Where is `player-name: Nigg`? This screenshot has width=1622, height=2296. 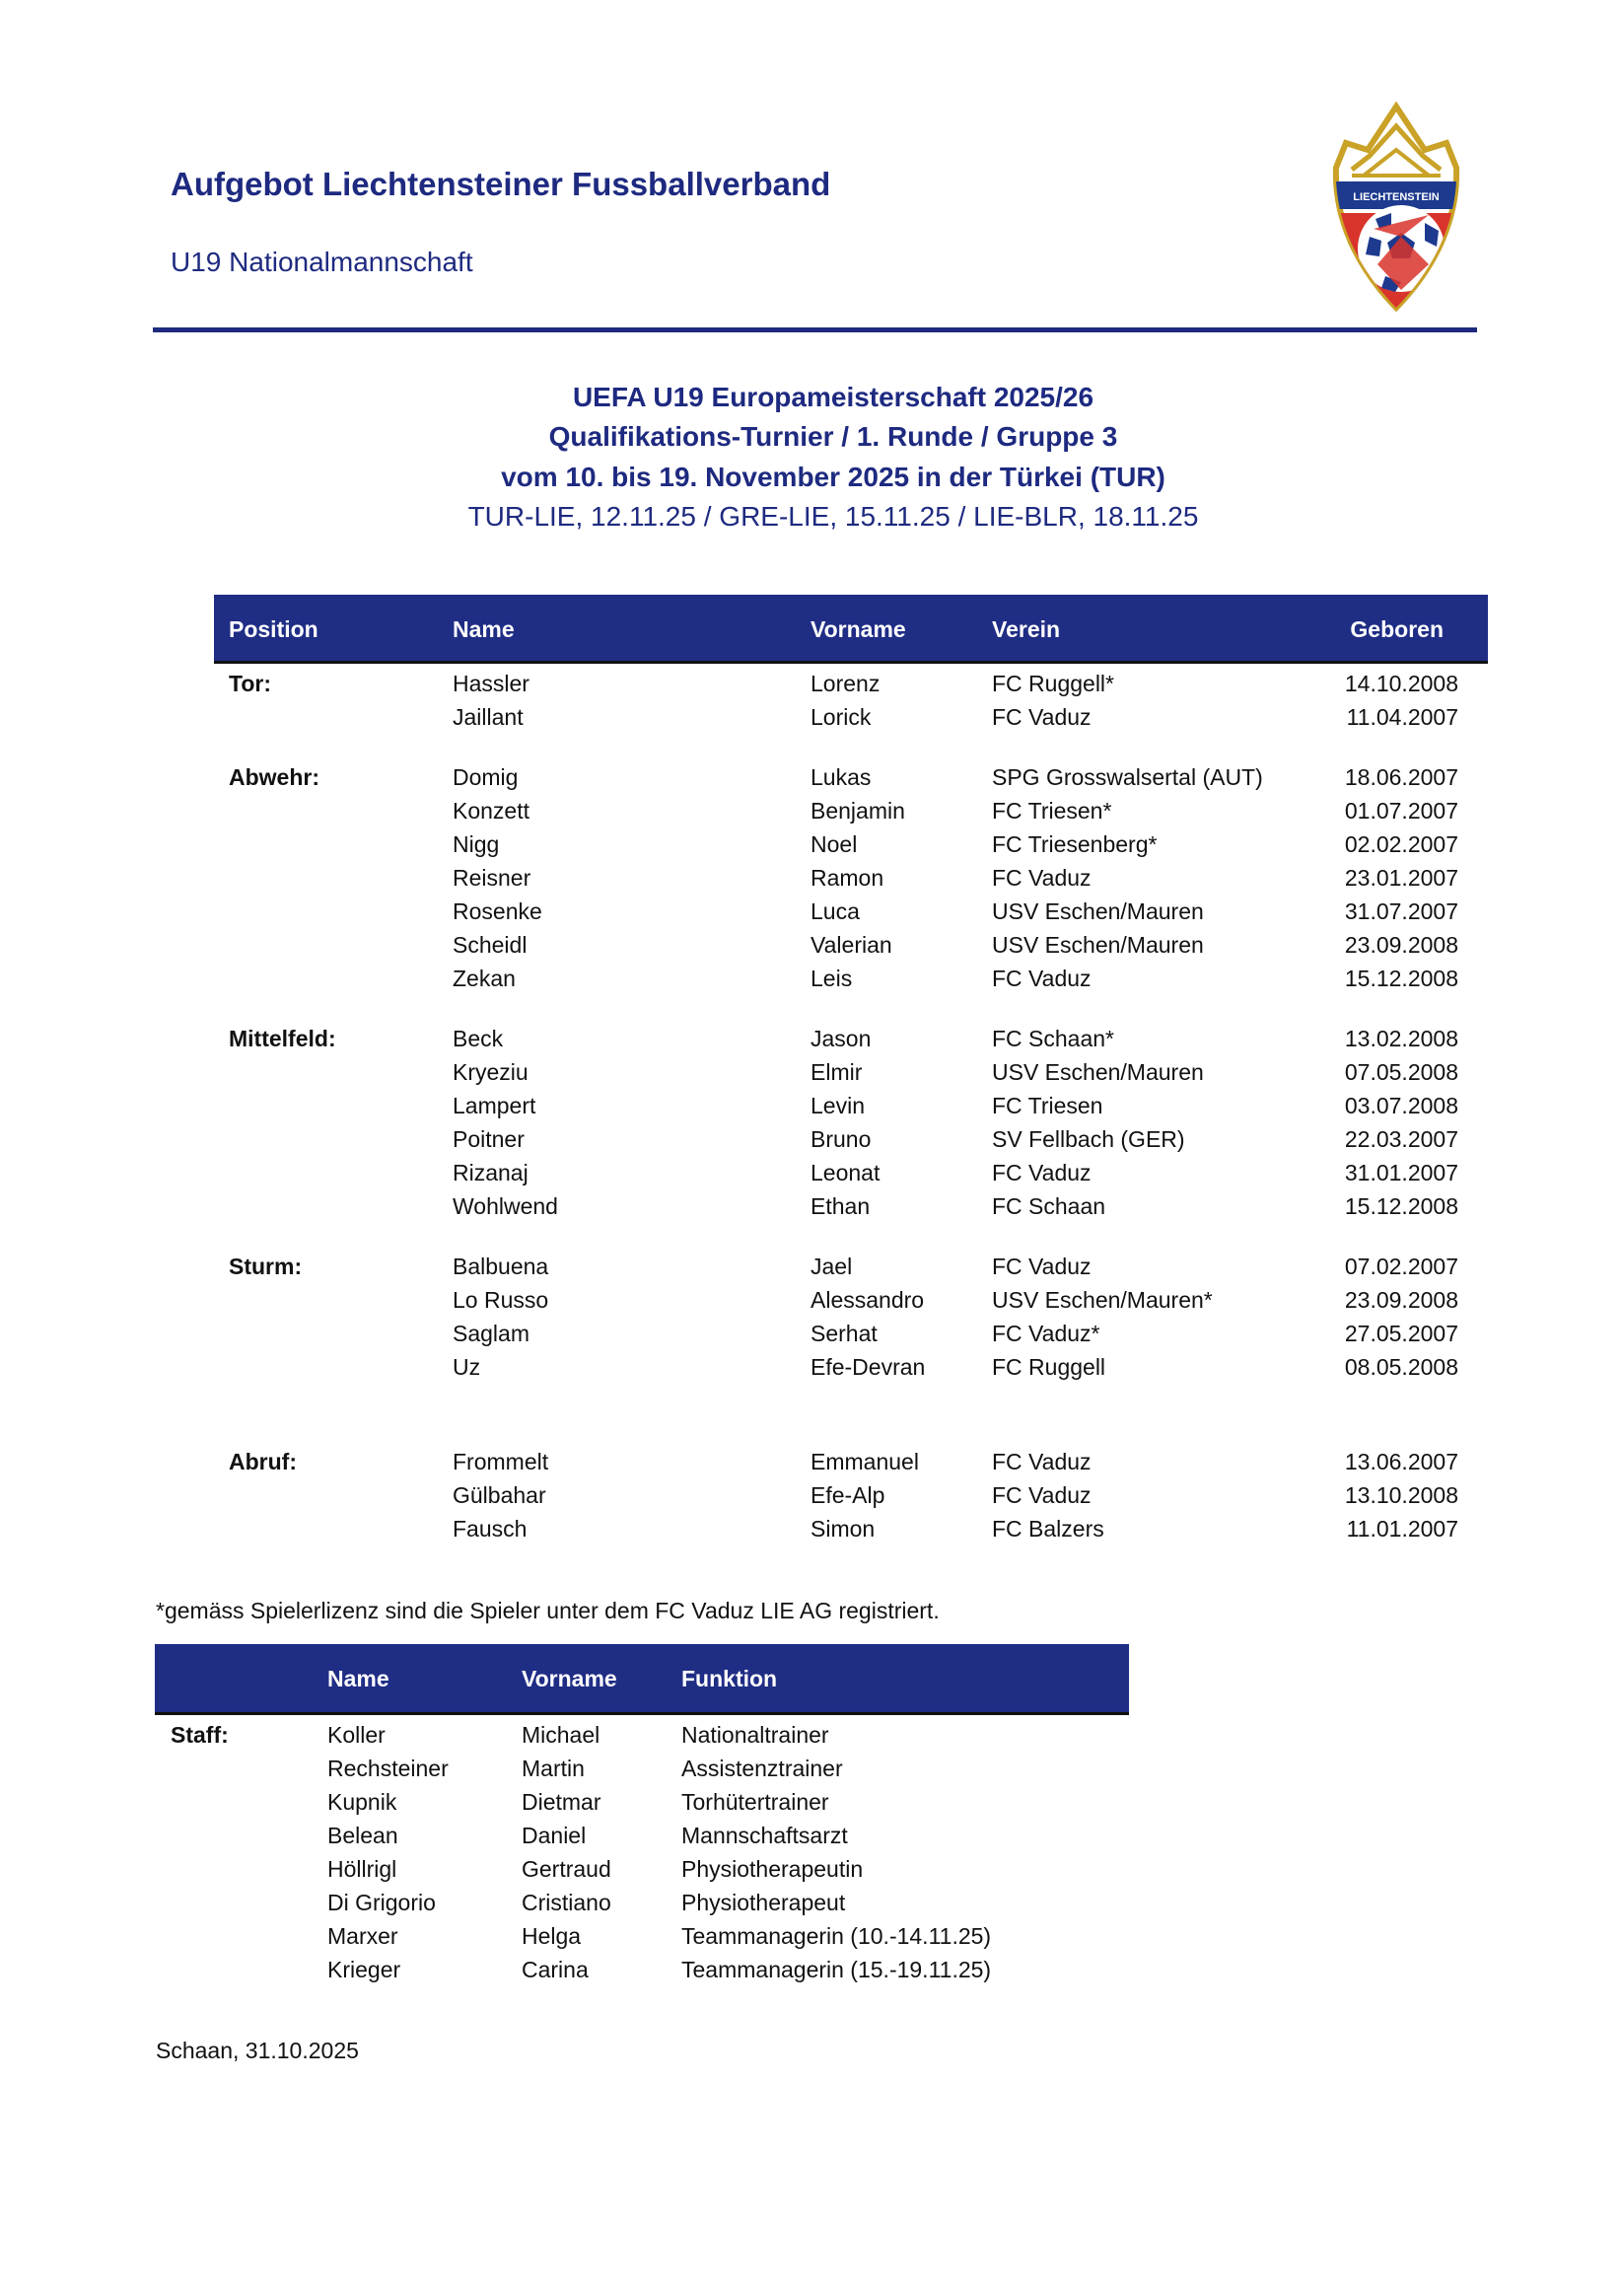 player-name: Nigg is located at coordinates (476, 844).